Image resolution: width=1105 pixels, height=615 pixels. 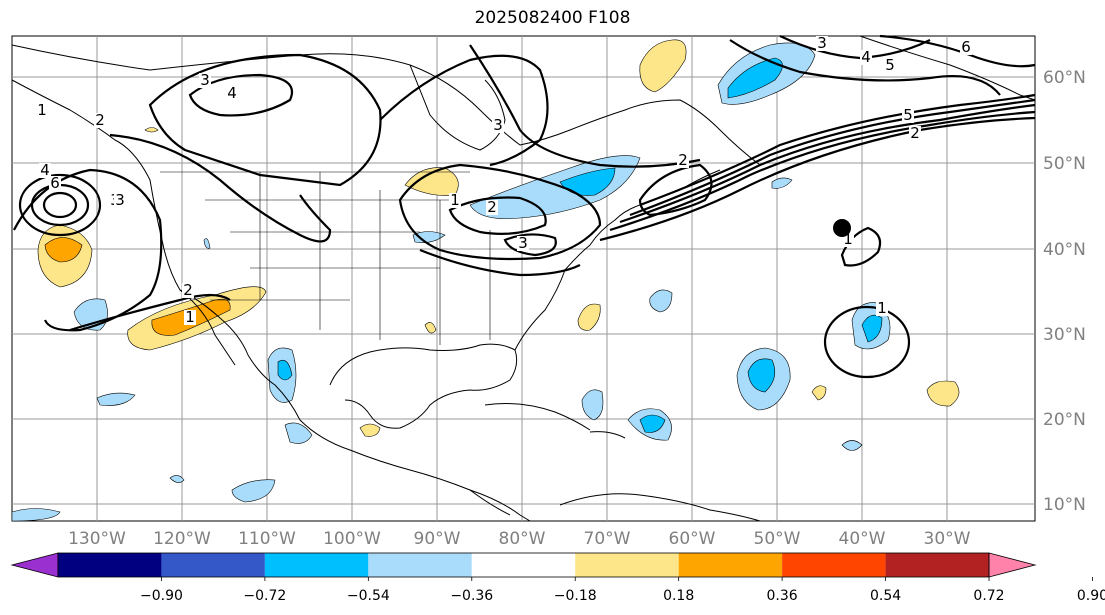 I want to click on latitude-label: 10°N, so click(x=1064, y=505).